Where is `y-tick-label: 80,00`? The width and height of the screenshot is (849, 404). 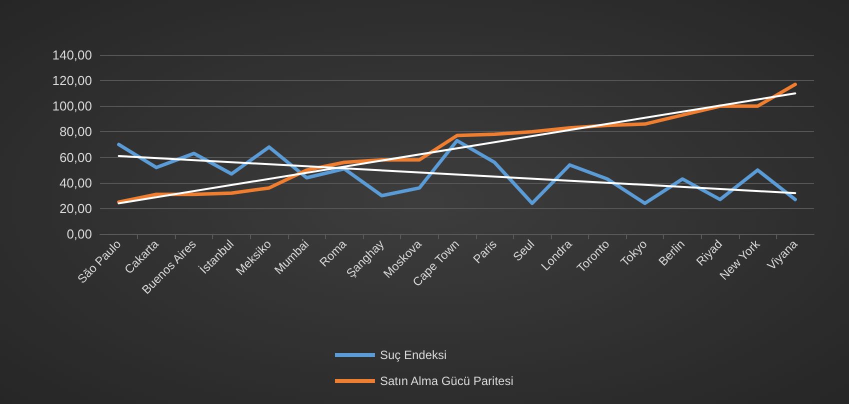
y-tick-label: 80,00 is located at coordinates (75, 132).